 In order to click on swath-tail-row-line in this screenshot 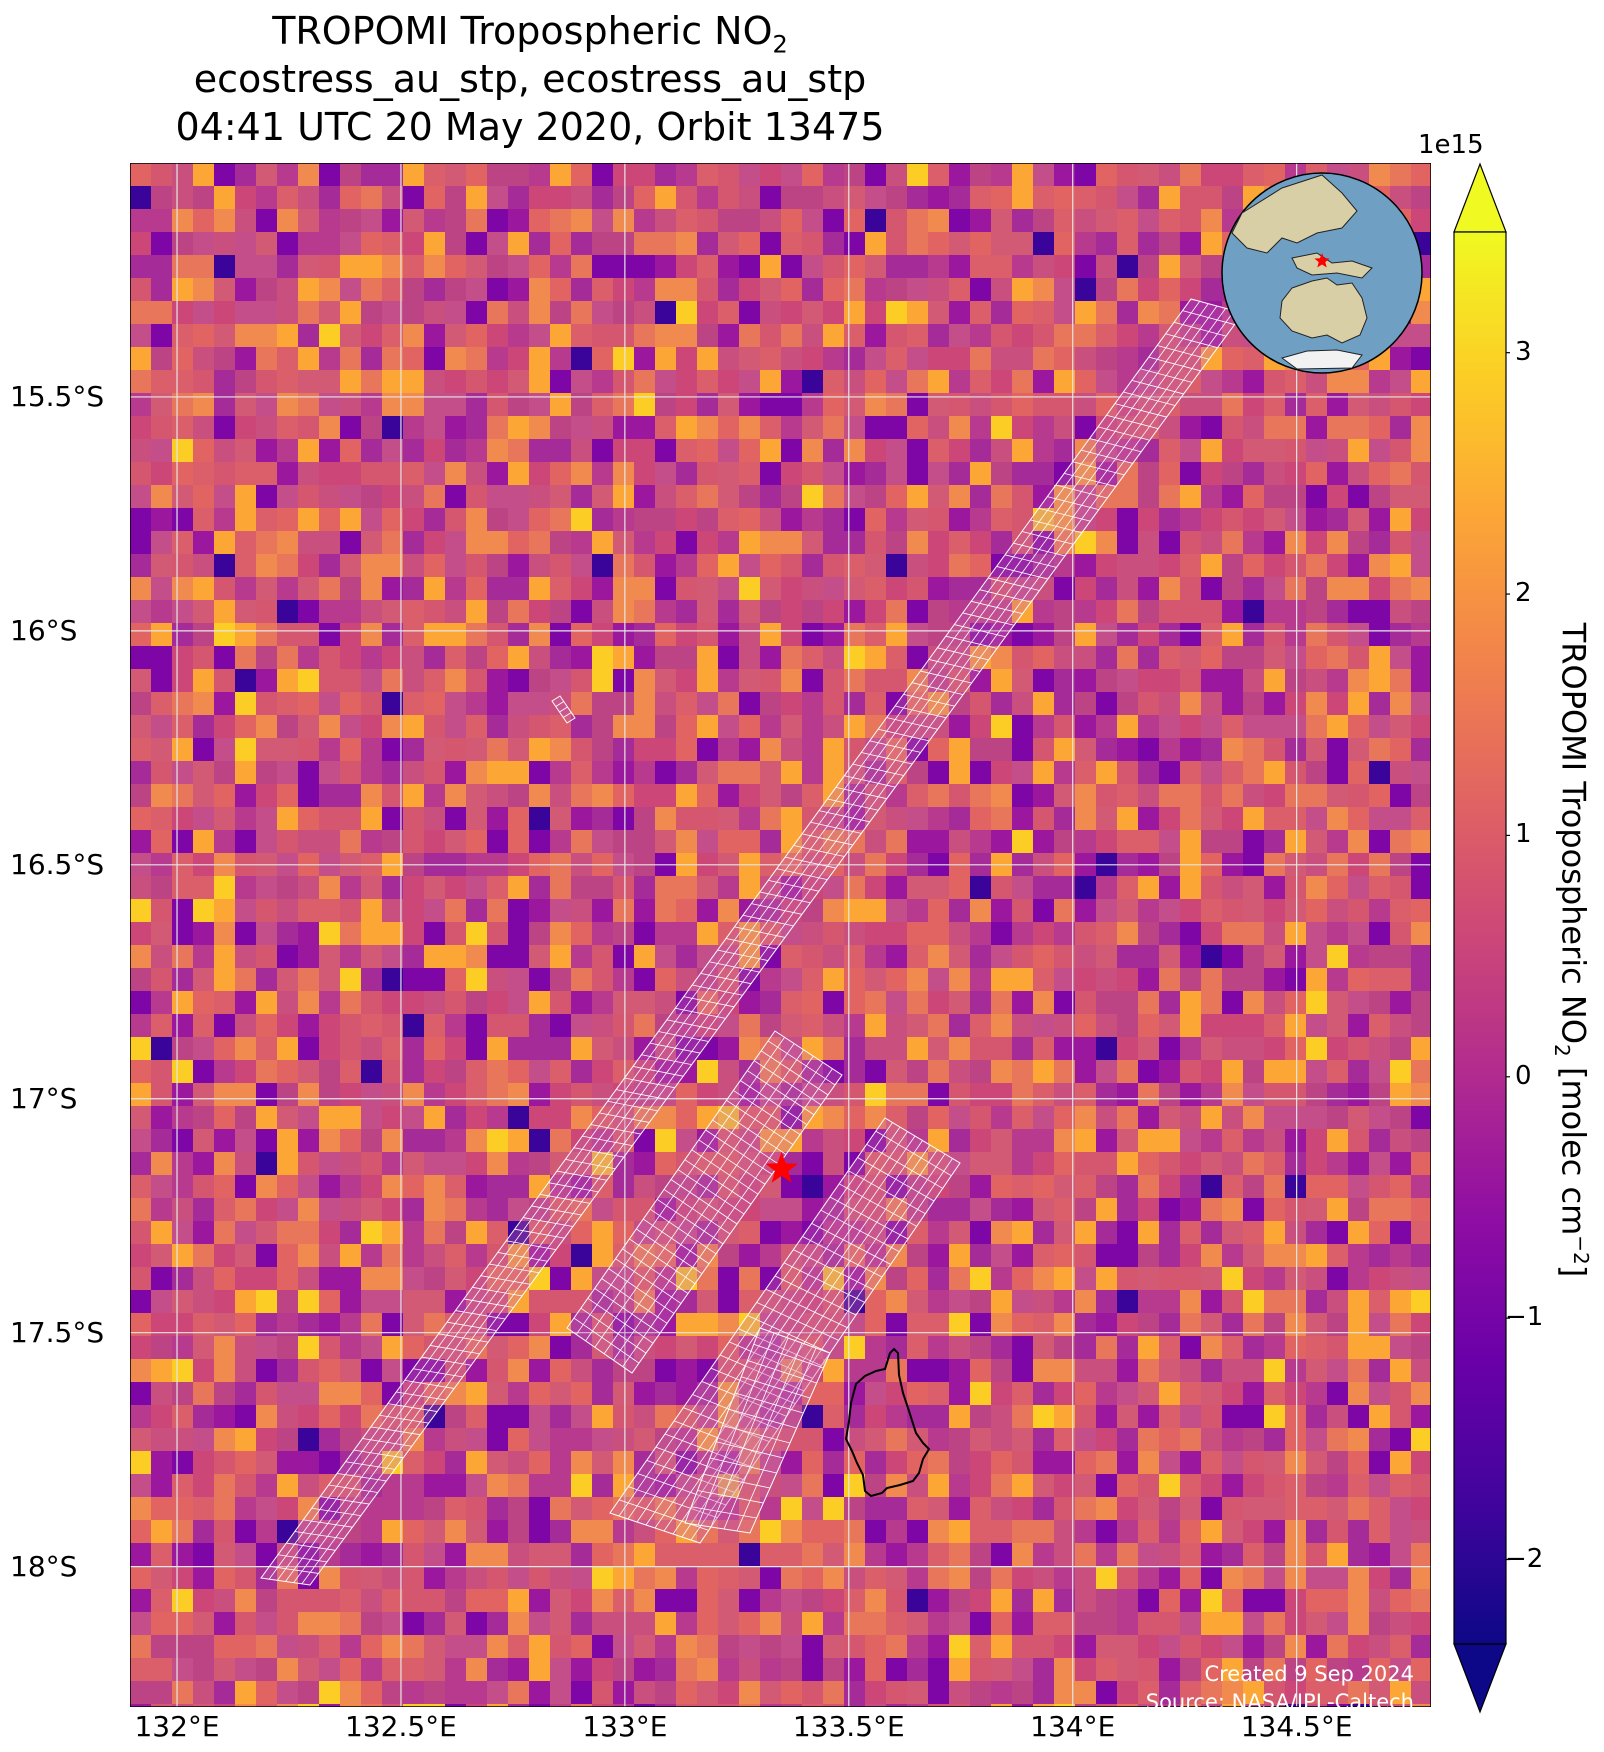, I will do `click(762, 1418)`.